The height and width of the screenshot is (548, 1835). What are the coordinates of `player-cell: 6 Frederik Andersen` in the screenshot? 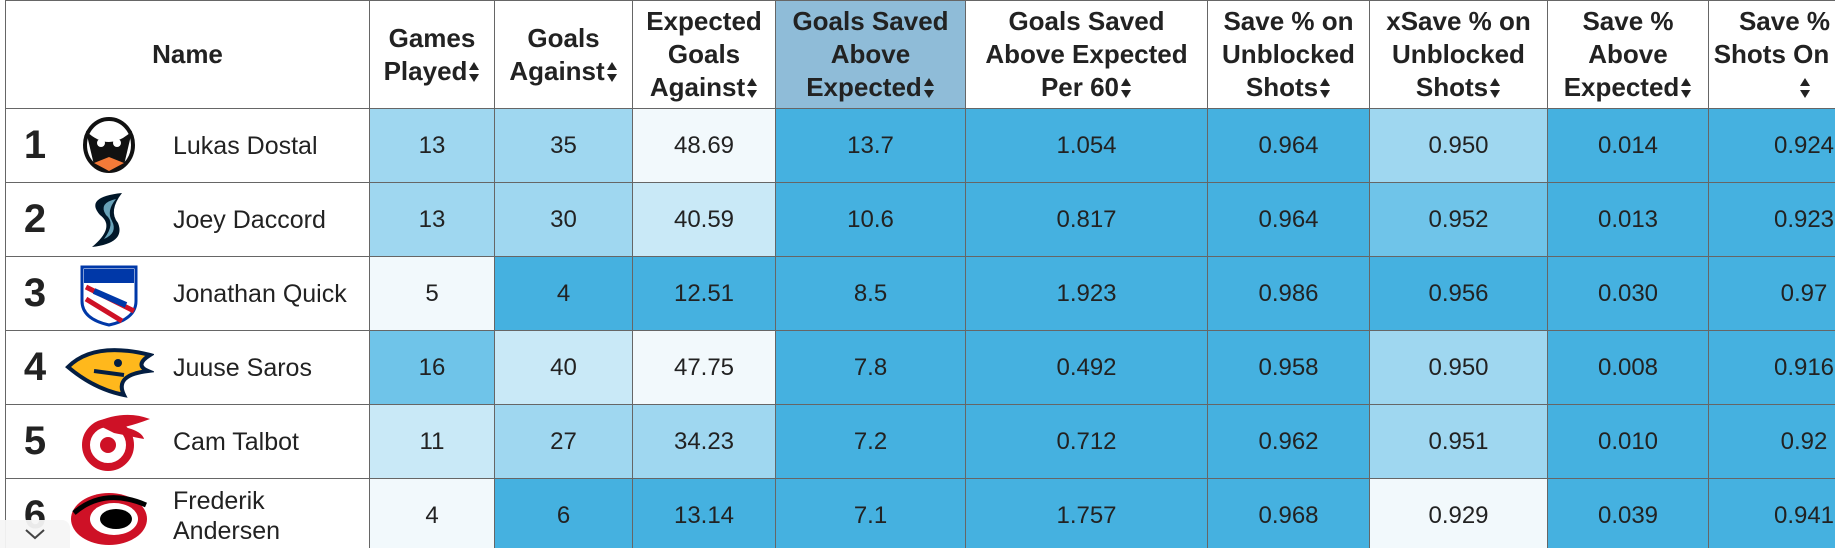 It's located at (187, 513).